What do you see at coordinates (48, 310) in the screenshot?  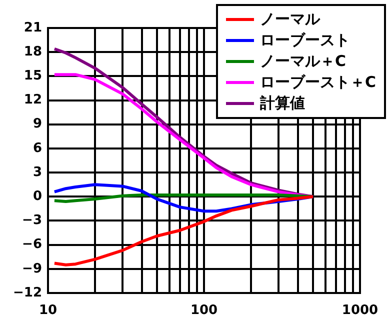 I see `x-tick-label: 10` at bounding box center [48, 310].